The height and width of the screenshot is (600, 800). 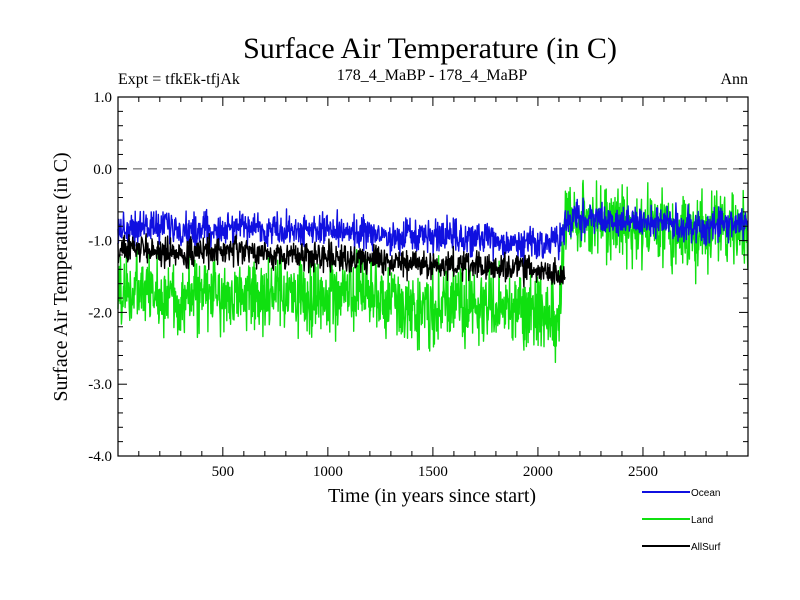 I want to click on x-tick-label: 1500, so click(x=433, y=472).